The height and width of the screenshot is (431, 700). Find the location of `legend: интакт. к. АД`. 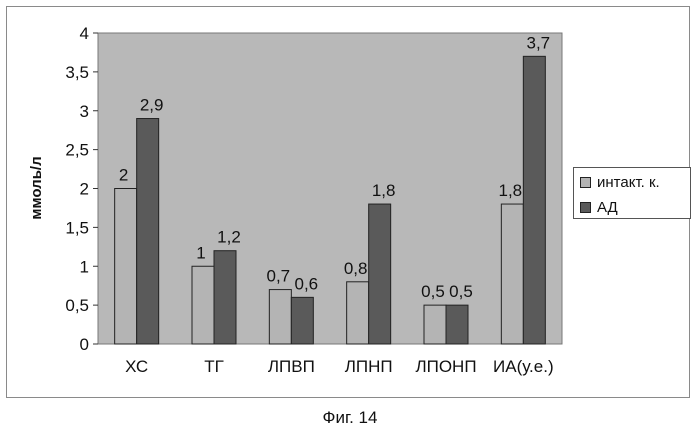

legend: интакт. к. АД is located at coordinates (632, 193).